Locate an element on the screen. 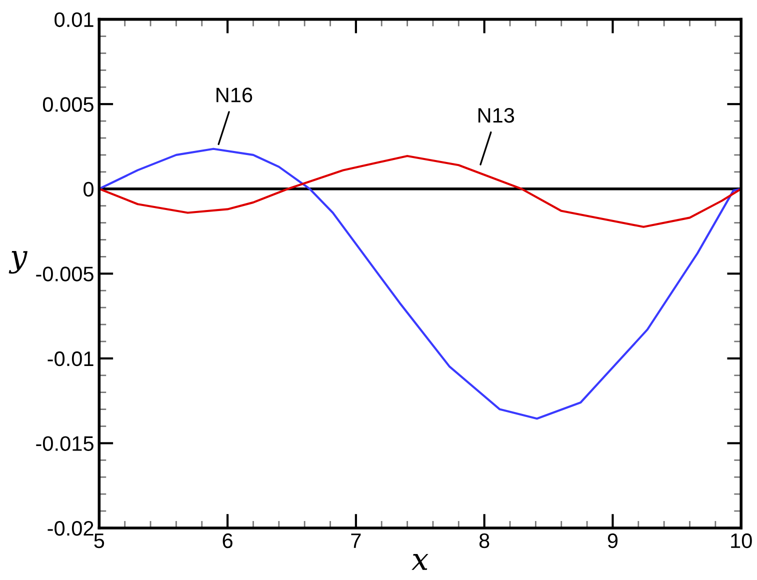 This screenshot has height=580, width=757. x-axis-title: x is located at coordinates (420, 562).